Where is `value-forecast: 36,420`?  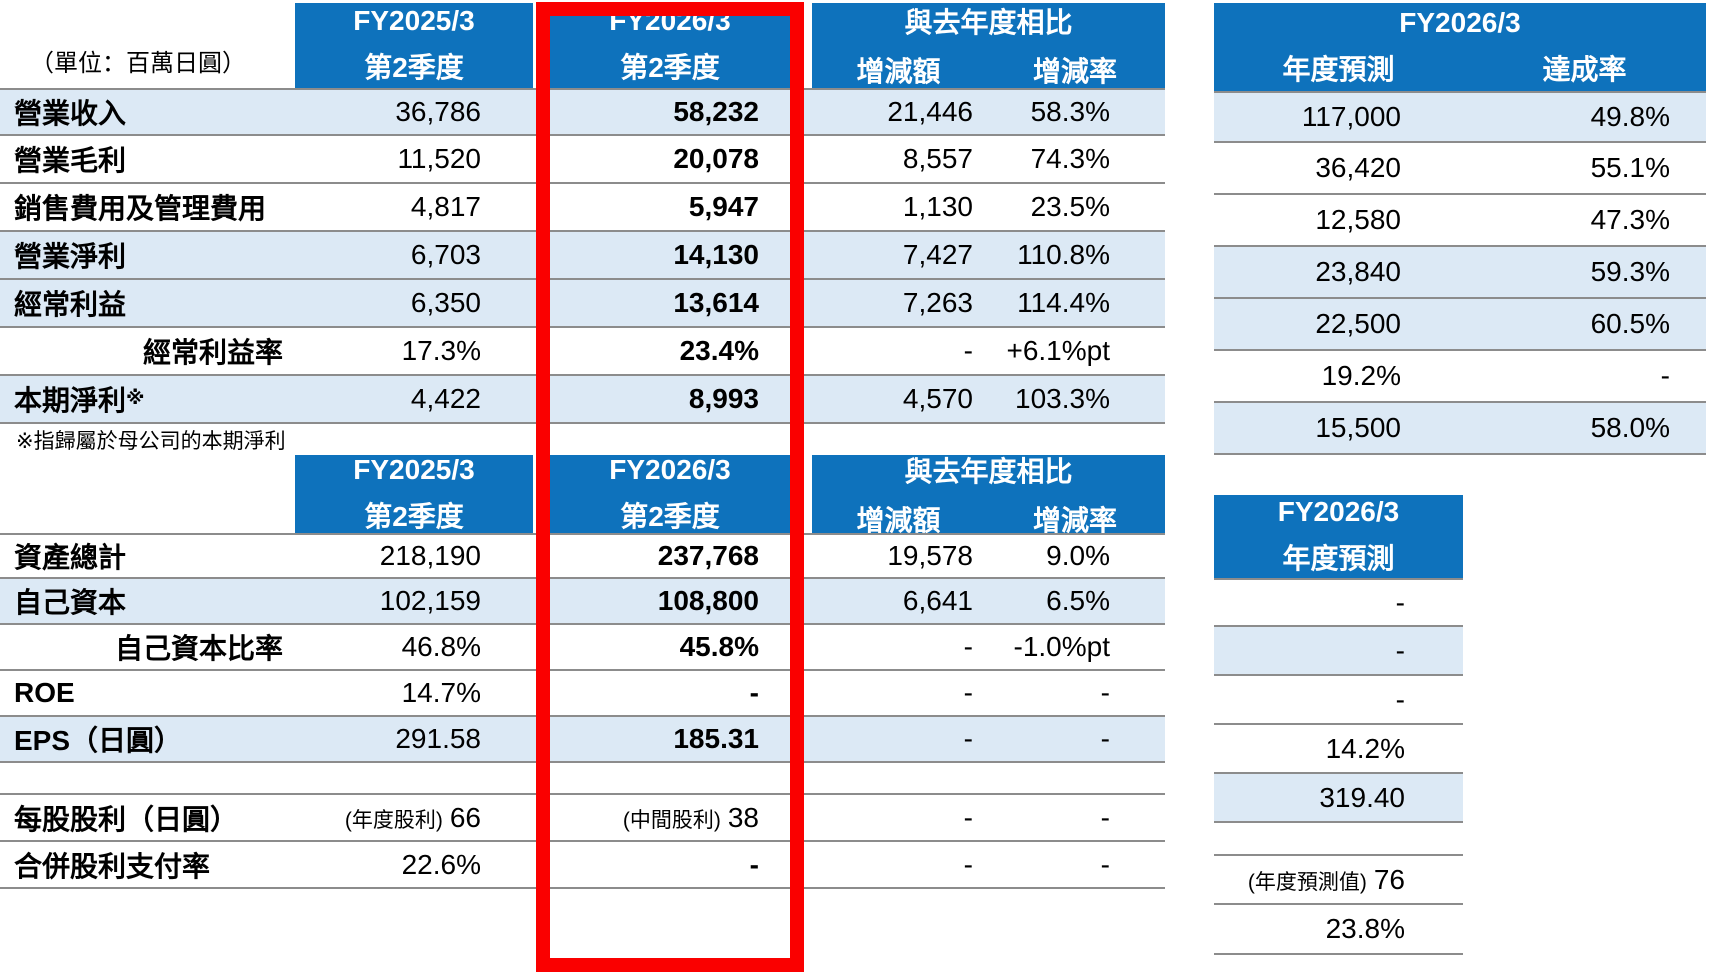
value-forecast: 36,420 is located at coordinates (1358, 167).